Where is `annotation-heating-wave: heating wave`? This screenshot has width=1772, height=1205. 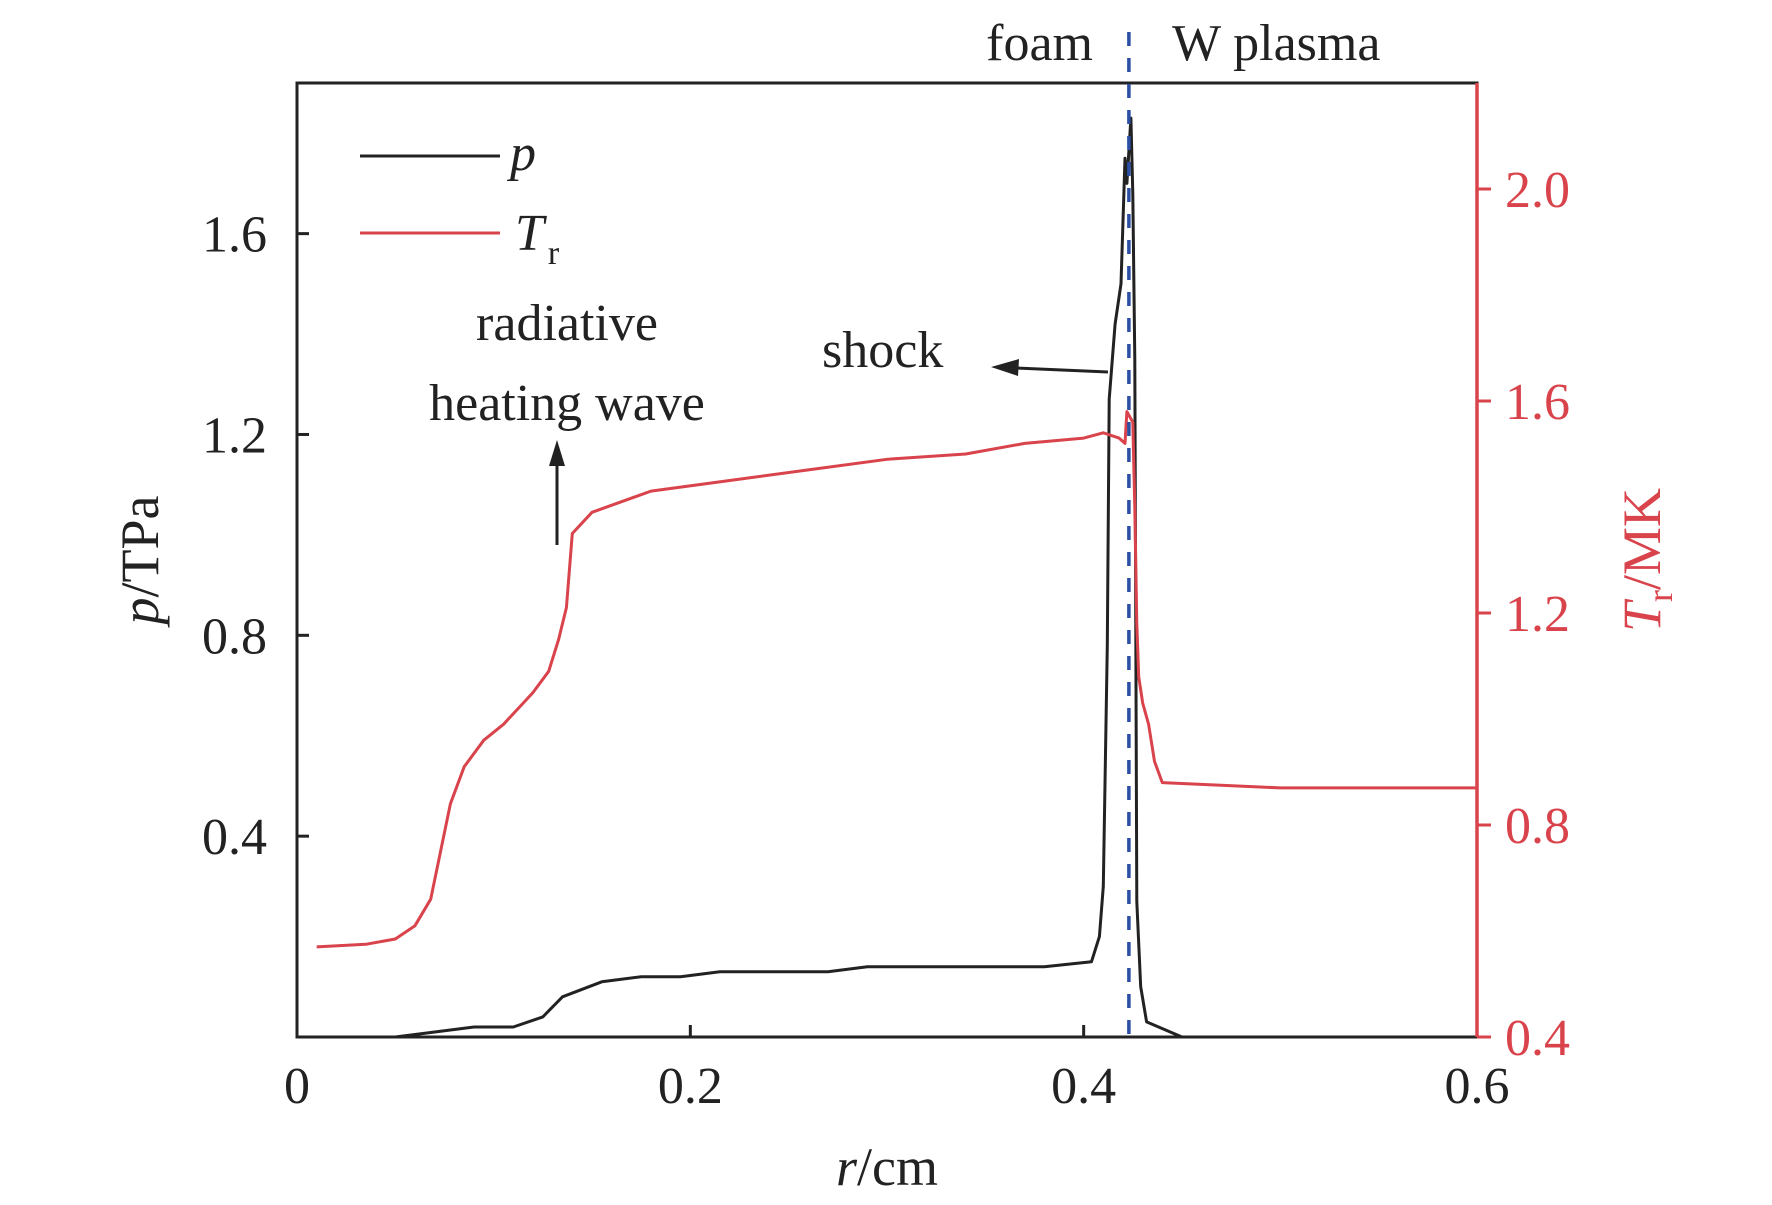
annotation-heating-wave: heating wave is located at coordinates (567, 403).